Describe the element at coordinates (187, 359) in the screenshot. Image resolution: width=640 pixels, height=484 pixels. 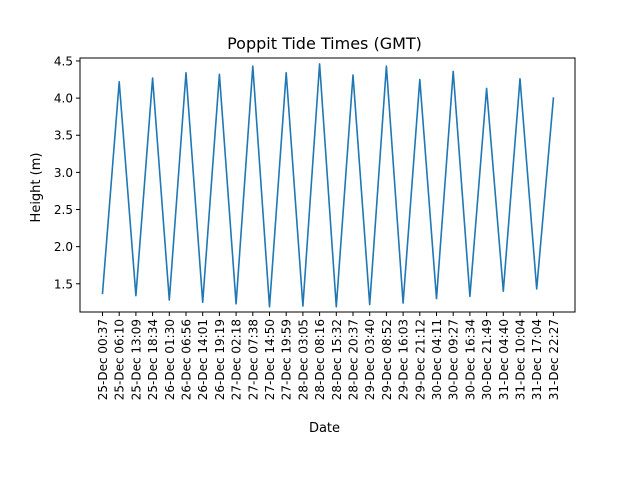
I see `x-tick-label: 26-Dec 06:56` at that location.